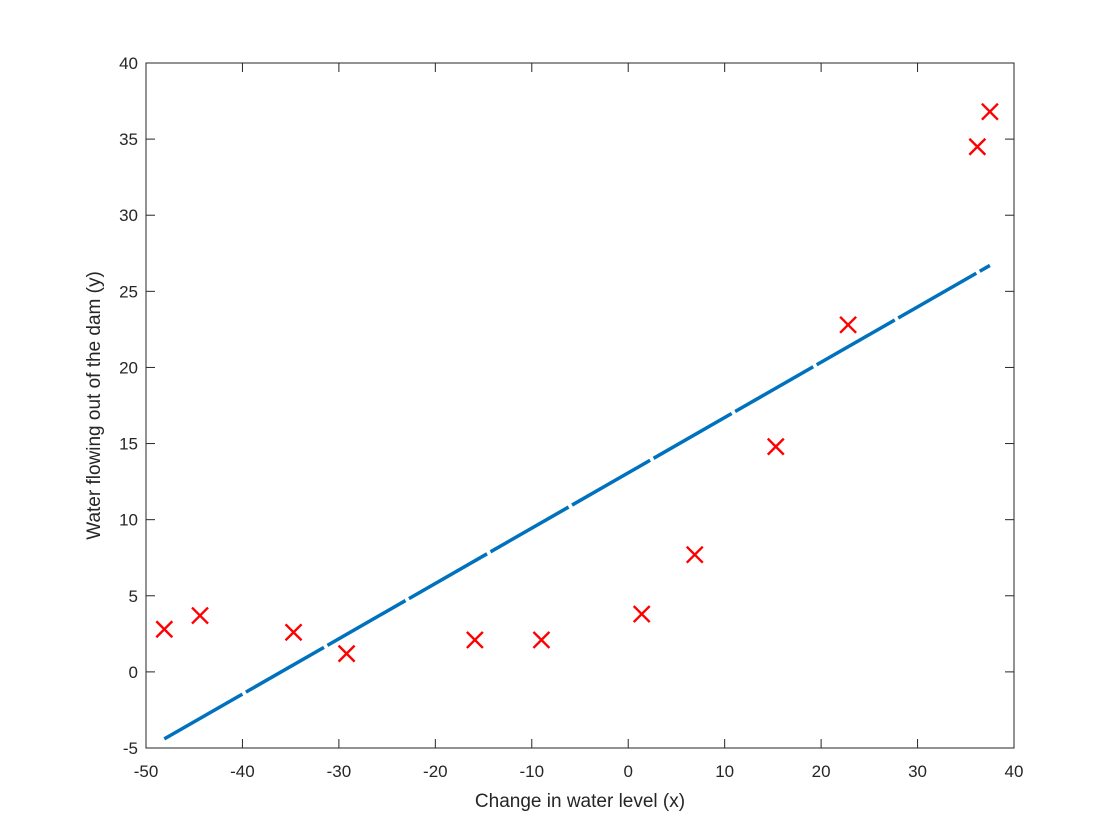 This screenshot has height=840, width=1120. What do you see at coordinates (580, 801) in the screenshot?
I see `x-axis-label: Change in water level (x)` at bounding box center [580, 801].